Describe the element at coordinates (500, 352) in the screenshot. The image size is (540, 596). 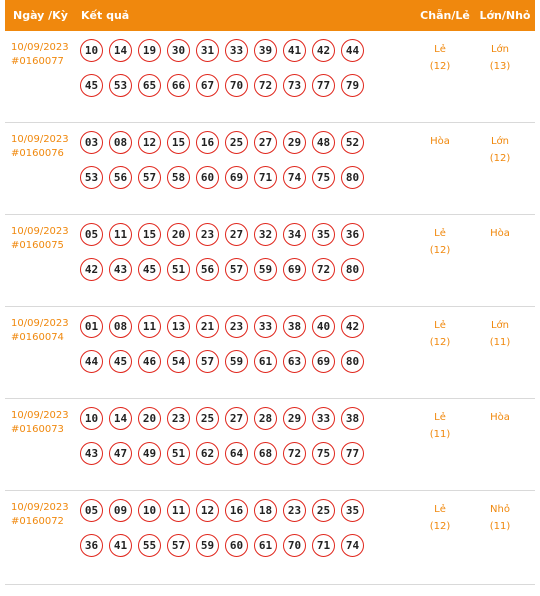
I see `lonnho-cell: Lớn (11)` at that location.